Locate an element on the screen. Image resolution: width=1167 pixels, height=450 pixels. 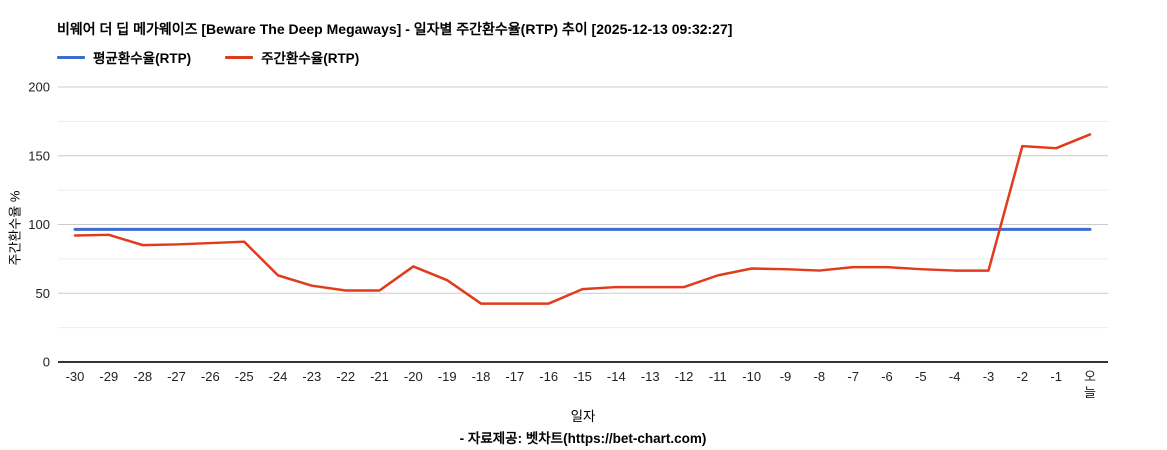
y-tick-label: 200 is located at coordinates (39, 87).